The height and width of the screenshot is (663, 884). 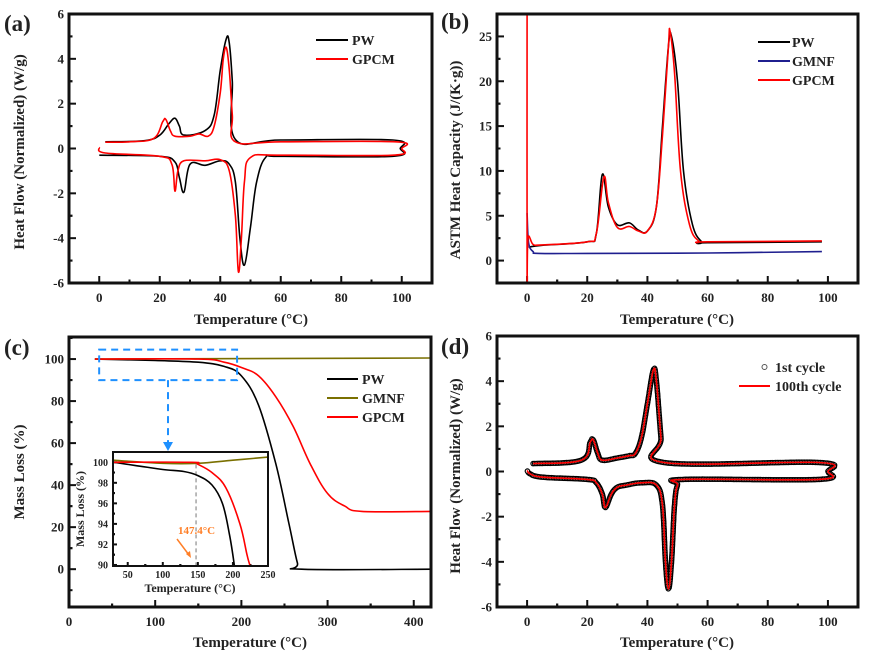 What do you see at coordinates (268, 575) in the screenshot?
I see `x-tick-label: 250` at bounding box center [268, 575].